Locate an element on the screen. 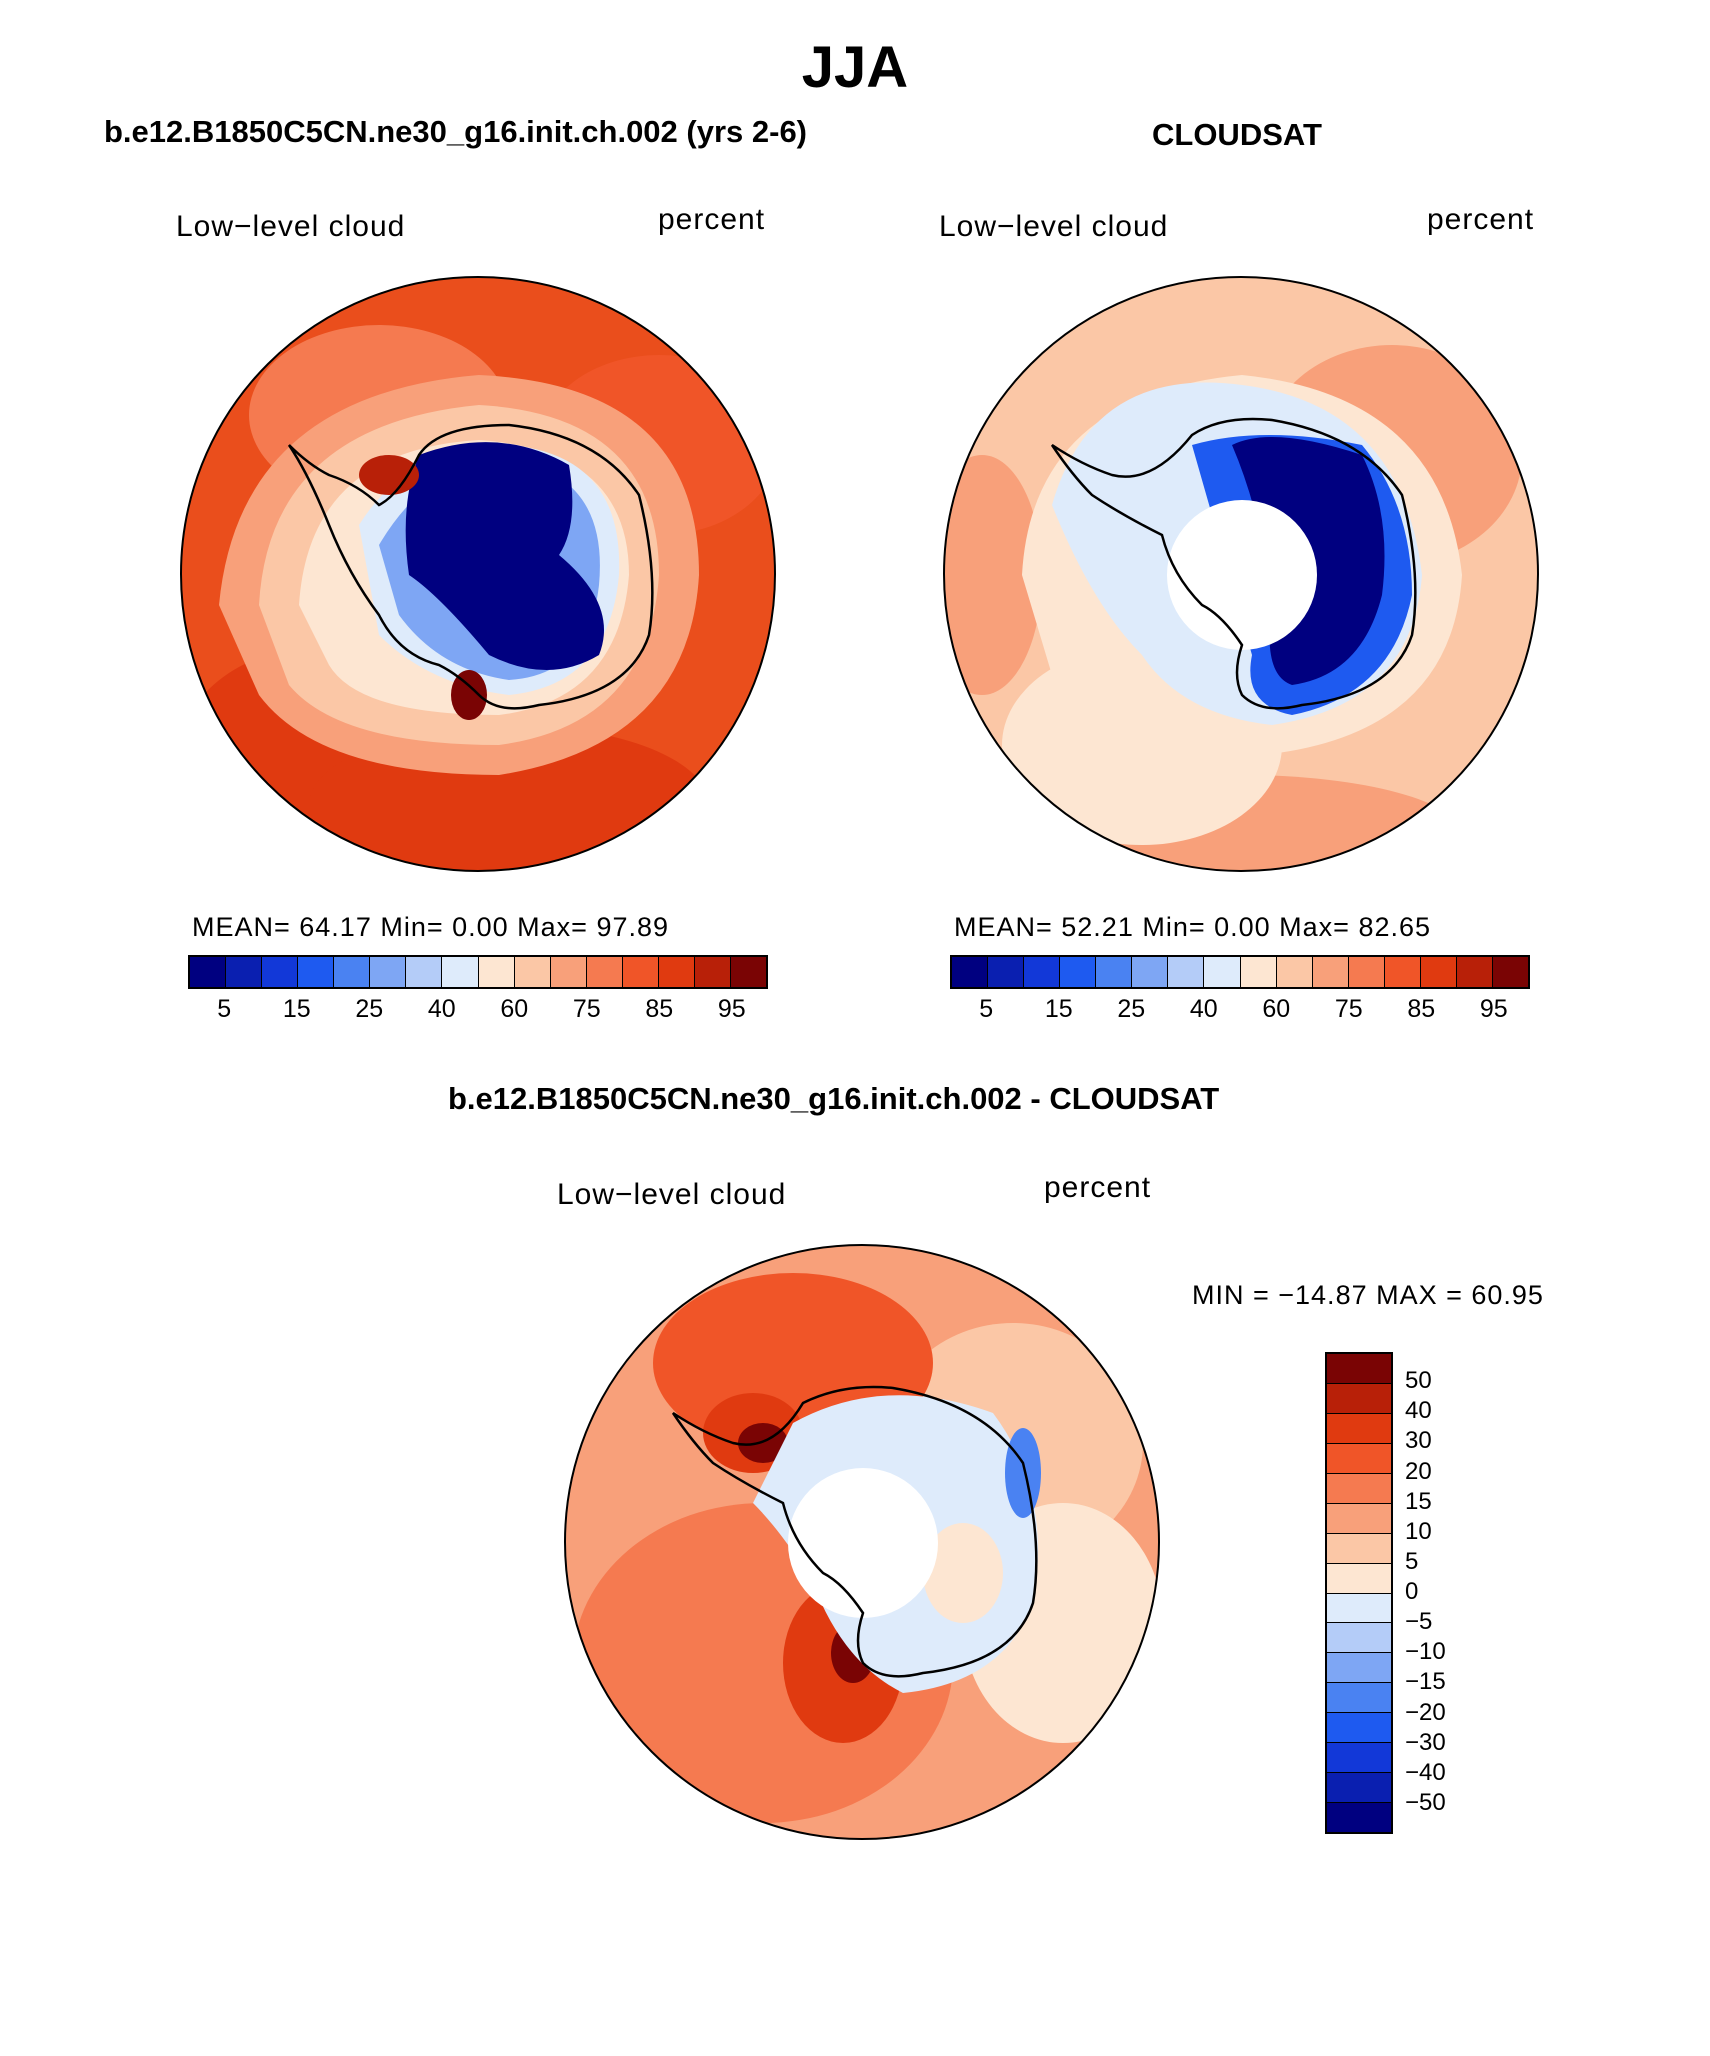 This screenshot has width=1710, height=2056. polar-map-obs is located at coordinates (1241, 574).